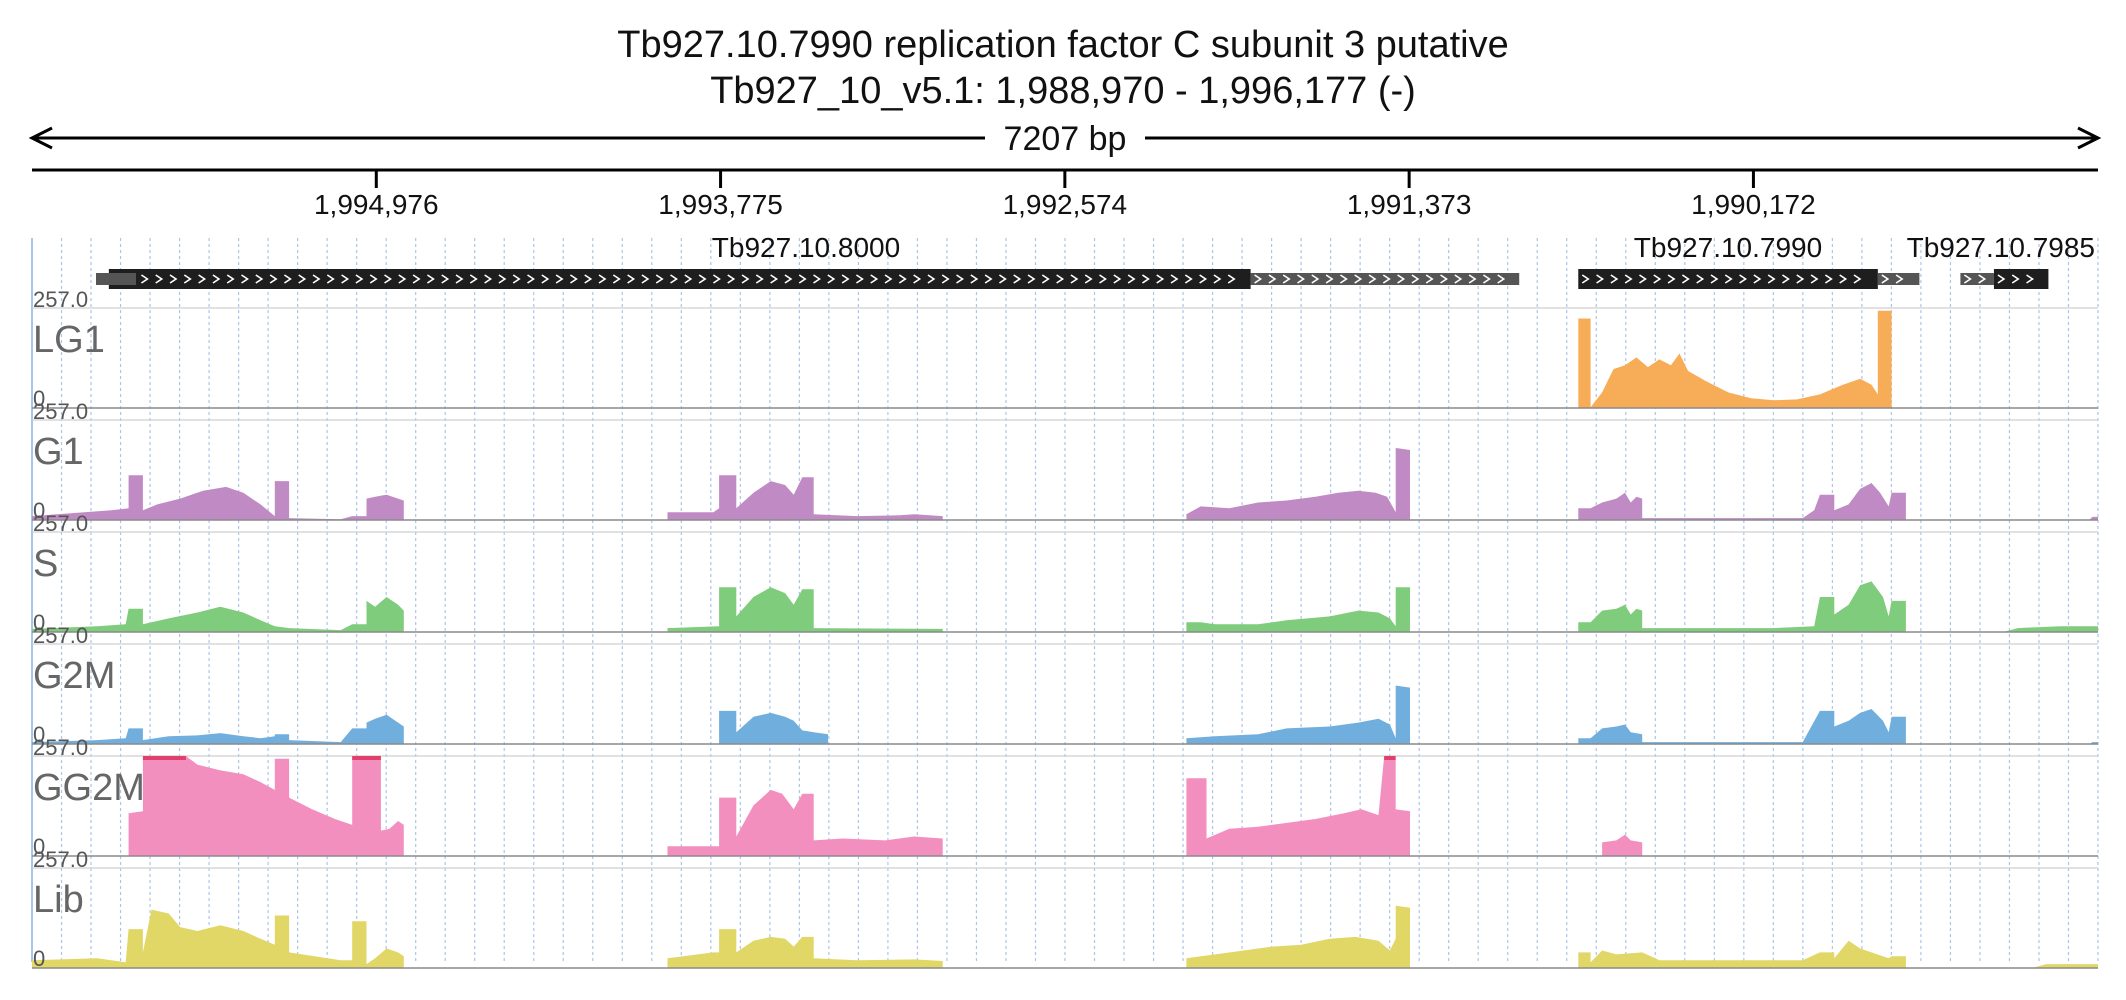 The width and height of the screenshot is (2126, 1000). Describe the element at coordinates (58, 900) in the screenshot. I see `series-label: Lib` at that location.